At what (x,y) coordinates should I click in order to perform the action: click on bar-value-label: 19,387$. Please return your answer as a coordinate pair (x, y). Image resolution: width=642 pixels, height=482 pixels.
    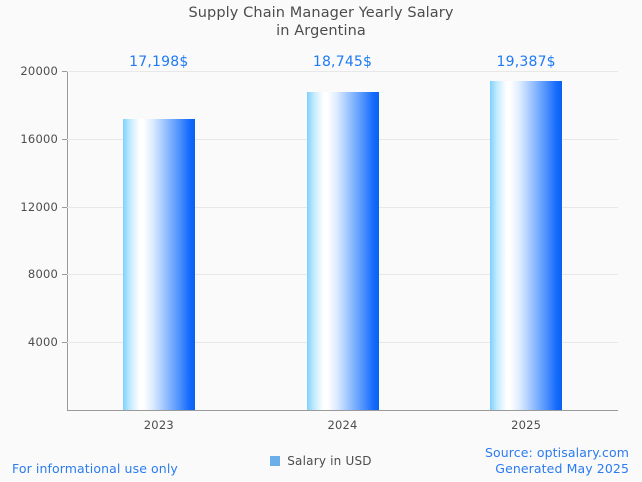
    Looking at the image, I should click on (526, 62).